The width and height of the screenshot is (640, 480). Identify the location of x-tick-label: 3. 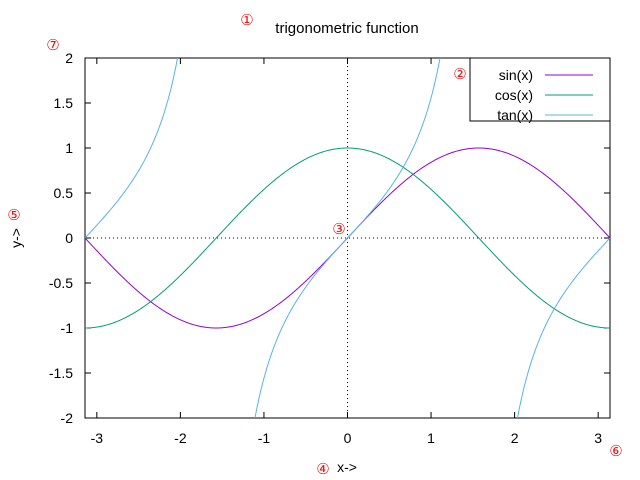
(598, 438).